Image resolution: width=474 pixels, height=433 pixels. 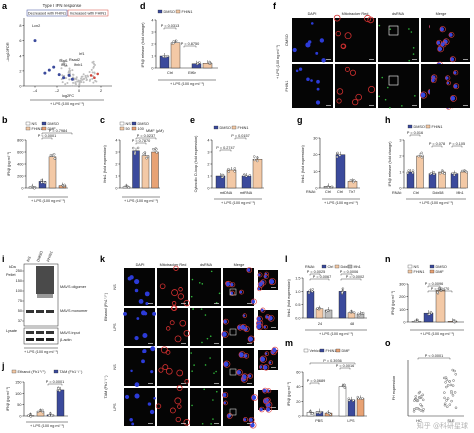 I want to click on panel-label-l: l, so click(x=286, y=259).